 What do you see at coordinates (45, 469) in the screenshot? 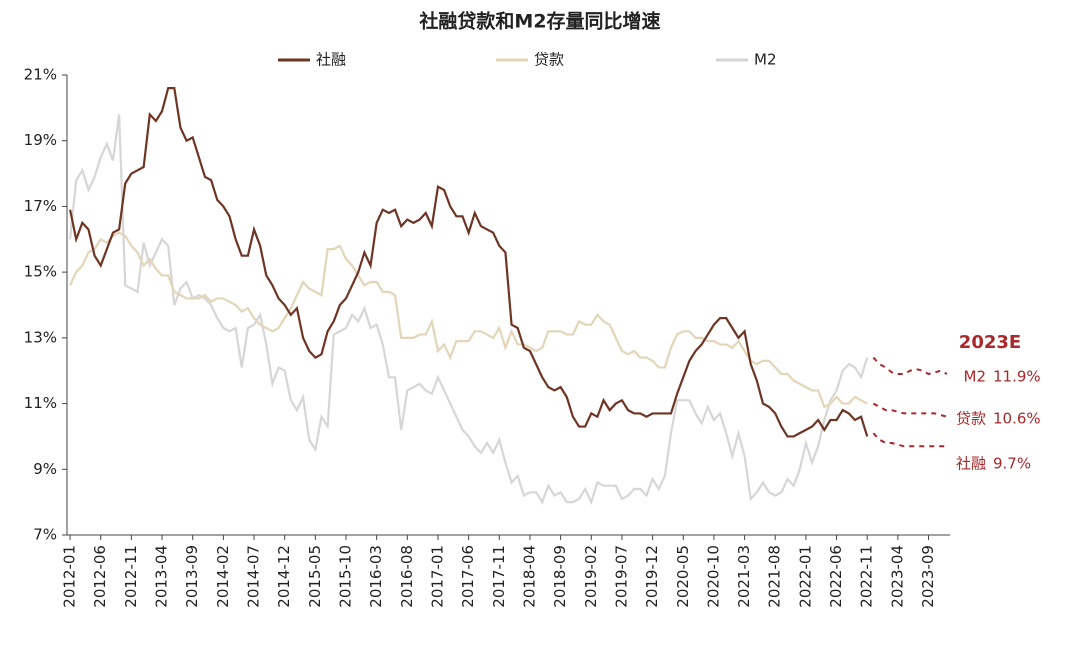
I see `y-tick-label: 9%` at bounding box center [45, 469].